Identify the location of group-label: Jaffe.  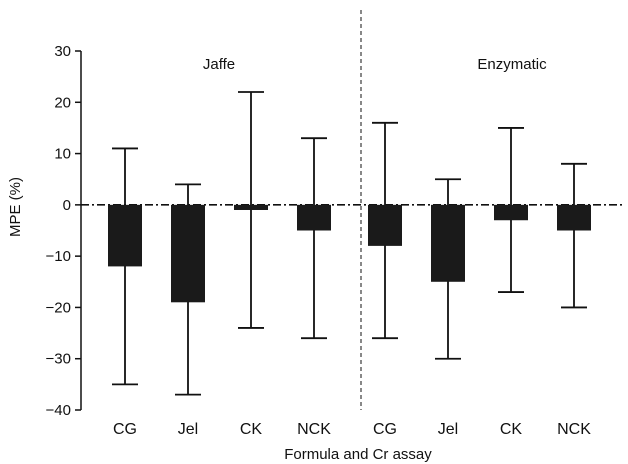
(219, 64).